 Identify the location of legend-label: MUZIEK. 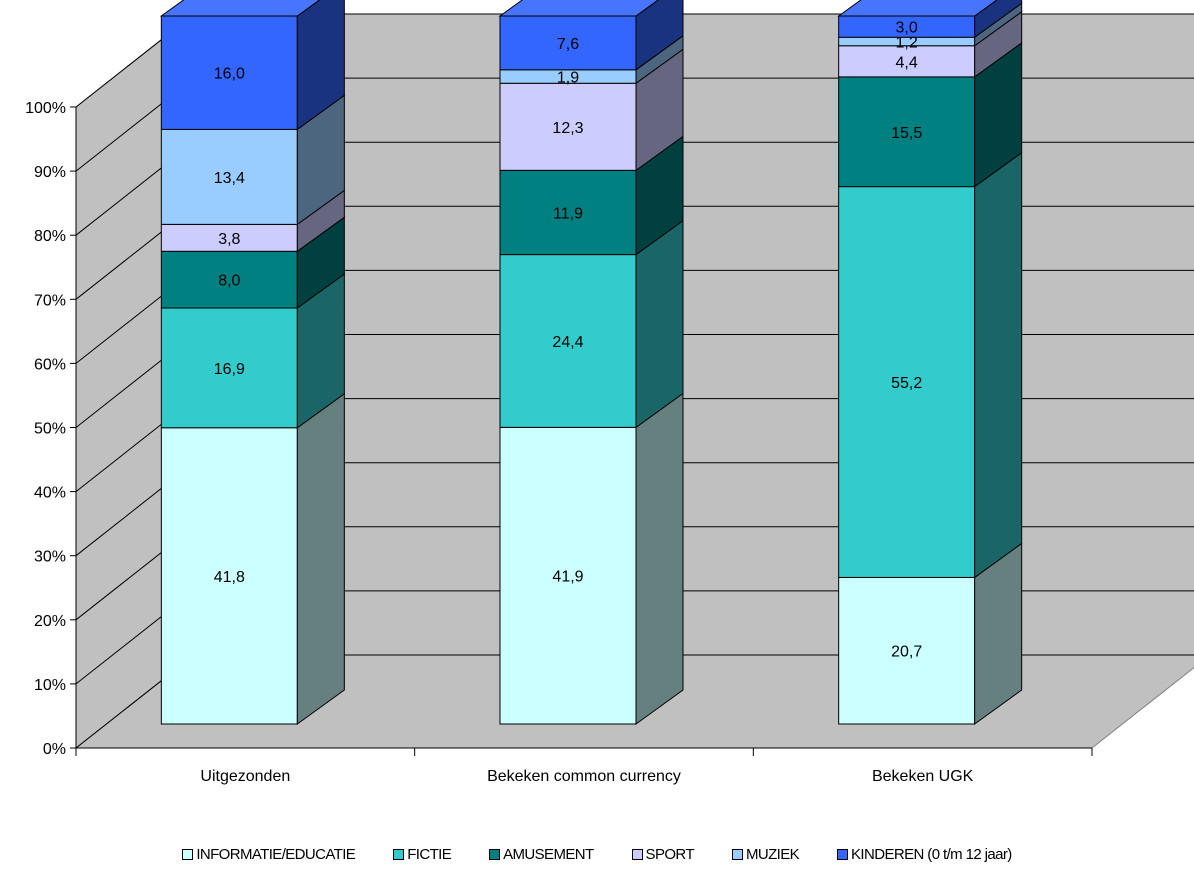
(772, 854).